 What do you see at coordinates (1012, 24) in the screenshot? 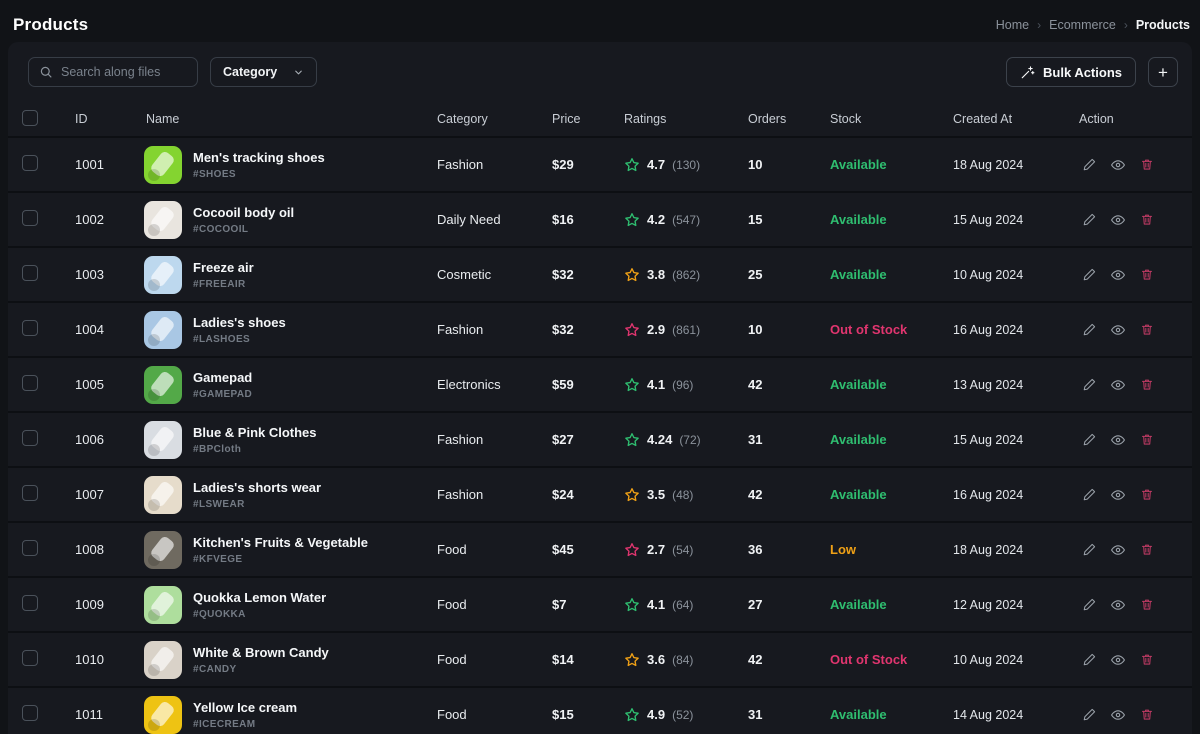
I see `breadcrumb-item-home: Home` at bounding box center [1012, 24].